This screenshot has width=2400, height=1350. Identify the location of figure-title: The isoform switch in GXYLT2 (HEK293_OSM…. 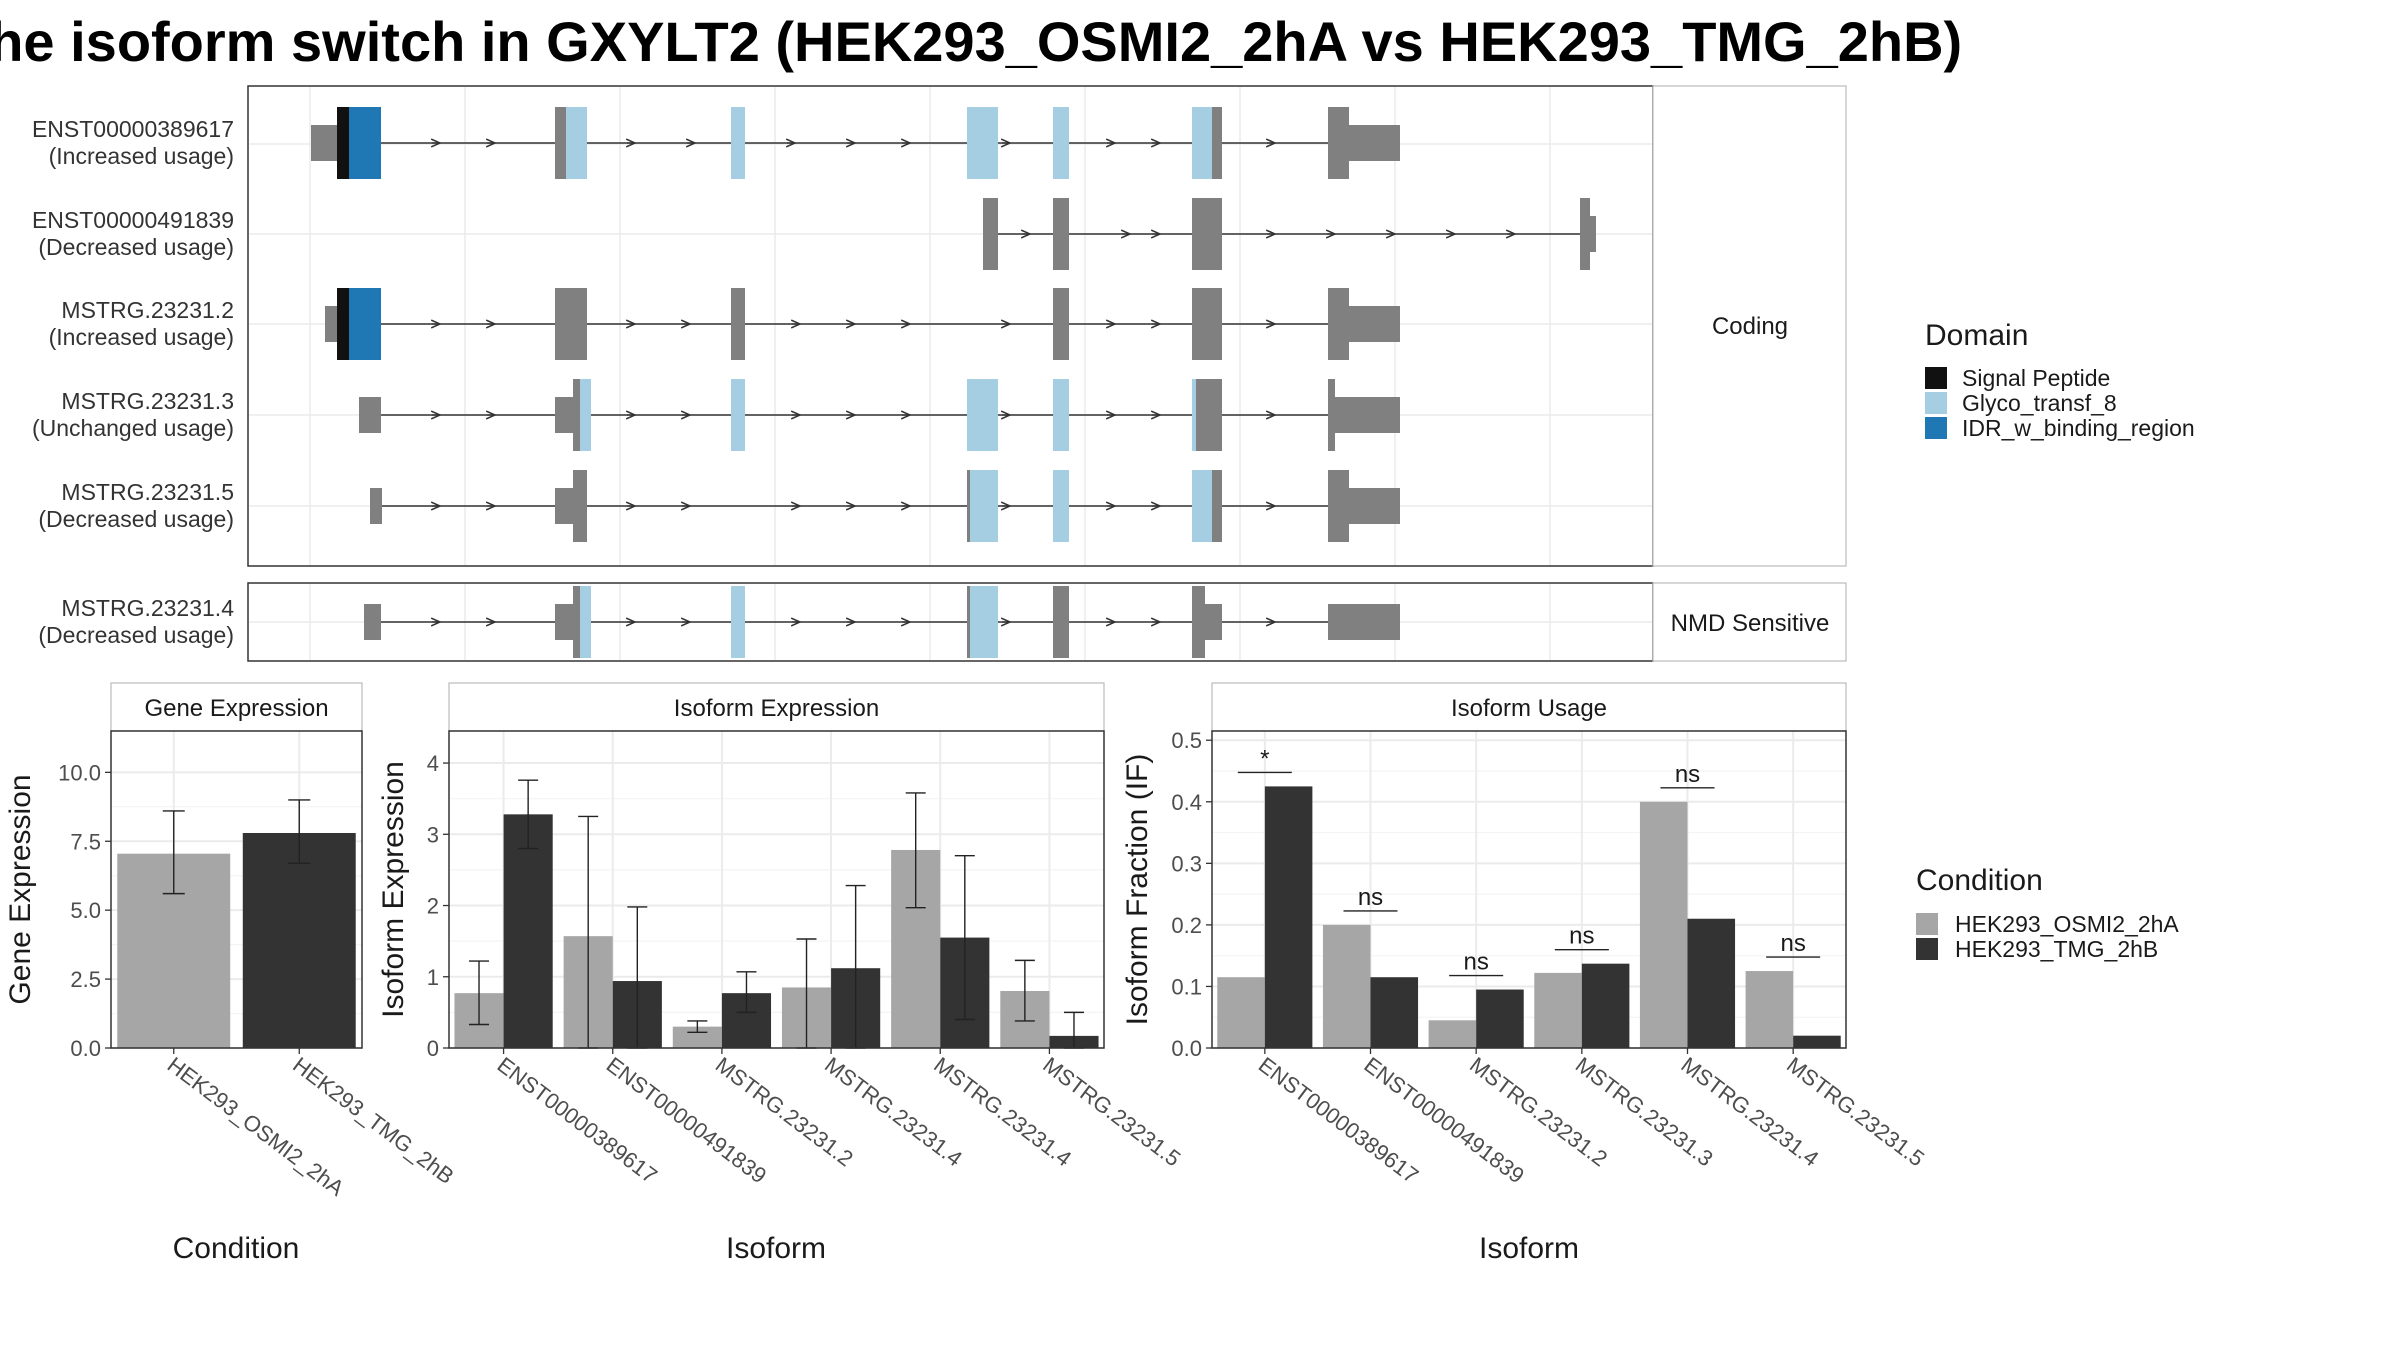
(981, 41).